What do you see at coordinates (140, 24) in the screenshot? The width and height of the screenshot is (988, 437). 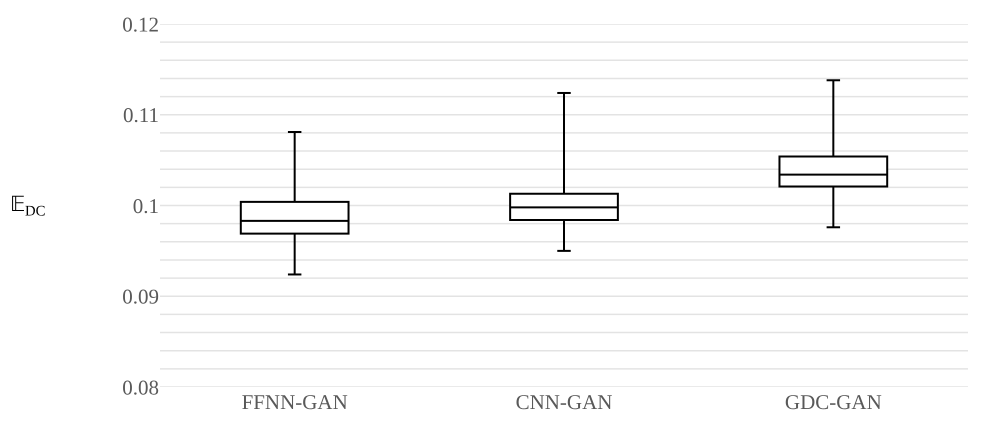 I see `y-tick-label: 0.12` at bounding box center [140, 24].